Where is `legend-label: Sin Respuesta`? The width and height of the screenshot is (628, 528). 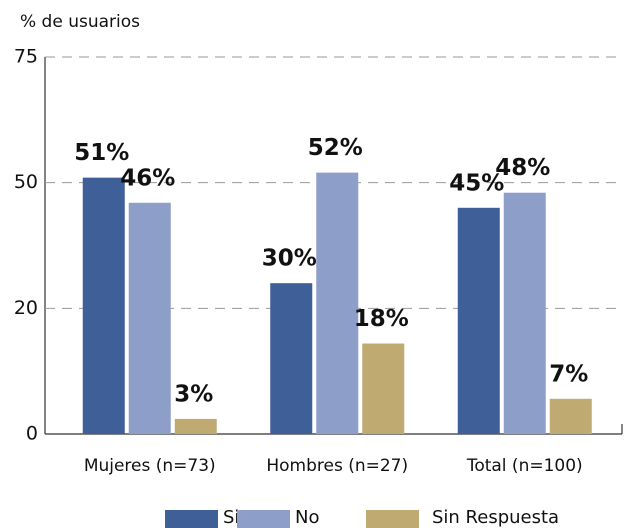 legend-label: Sin Respuesta is located at coordinates (495, 517).